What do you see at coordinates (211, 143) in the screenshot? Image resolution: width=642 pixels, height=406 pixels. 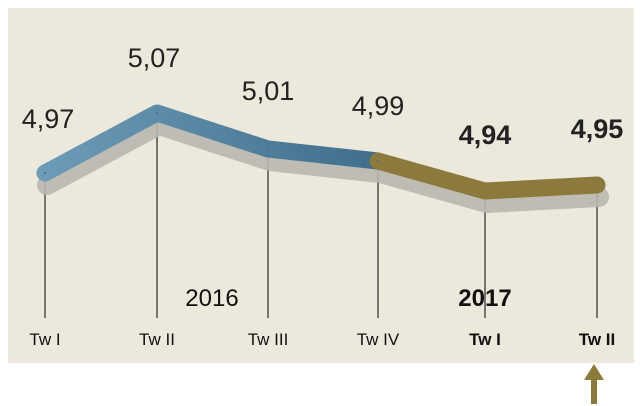 I see `series-line-2016` at bounding box center [211, 143].